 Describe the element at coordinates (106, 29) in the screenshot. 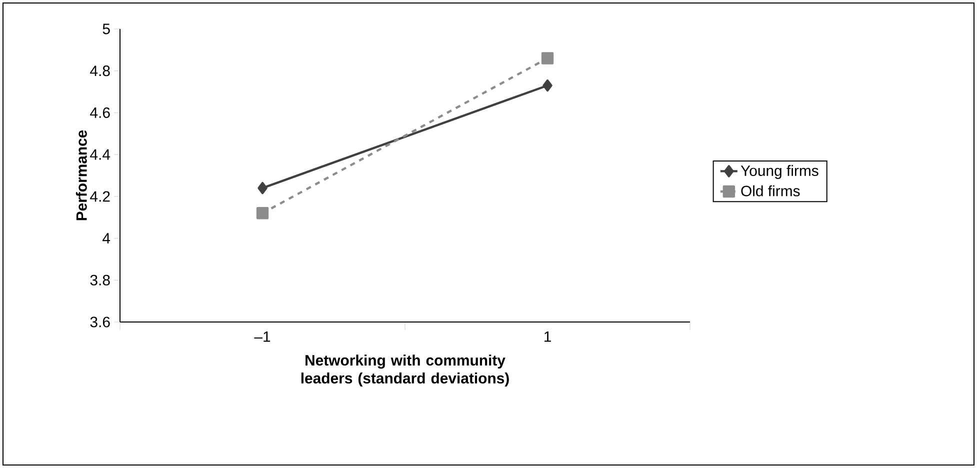

I see `y-tick-label: 5` at that location.